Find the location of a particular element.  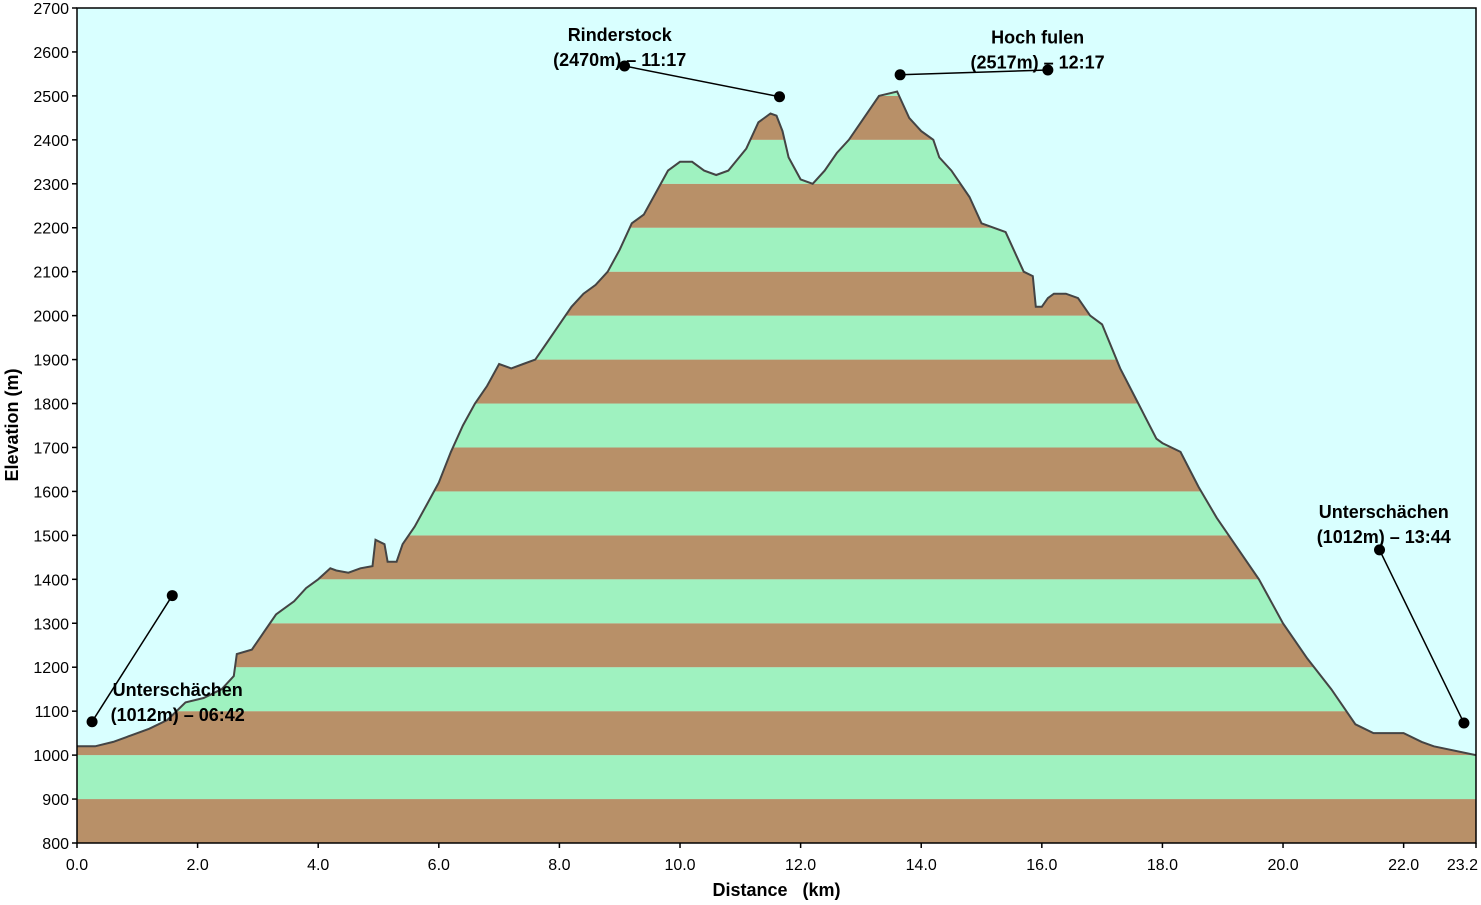

waypoint-name: Rinderstock is located at coordinates (620, 35).